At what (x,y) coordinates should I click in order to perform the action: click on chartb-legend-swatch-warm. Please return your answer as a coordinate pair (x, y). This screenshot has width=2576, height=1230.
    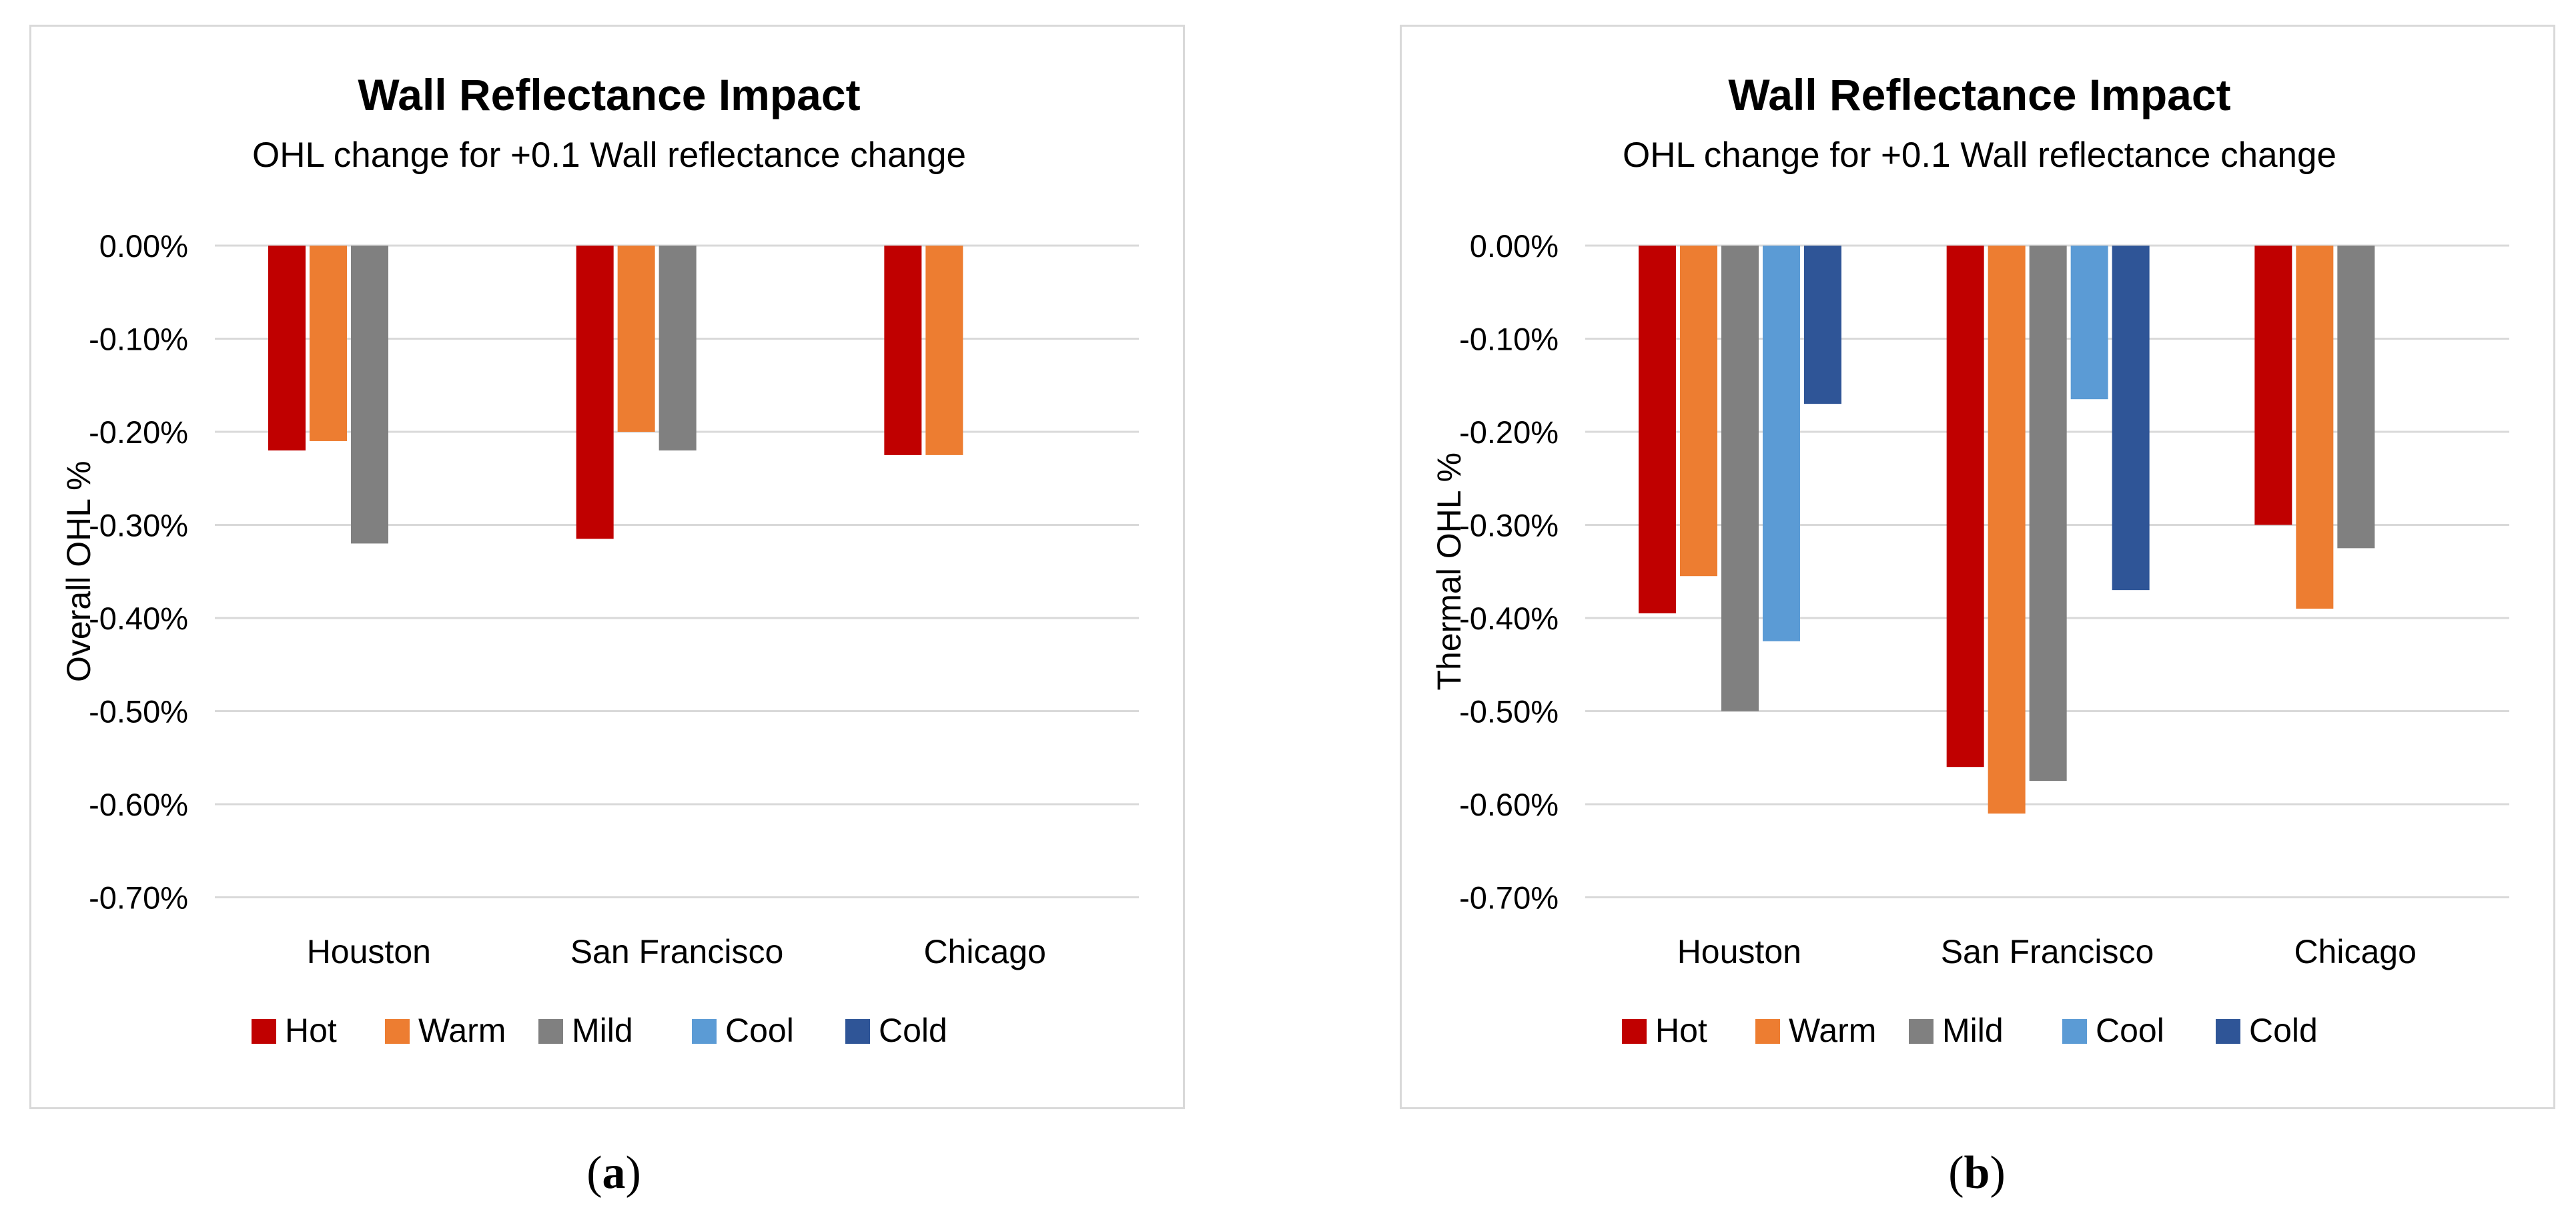
    Looking at the image, I should click on (1767, 1031).